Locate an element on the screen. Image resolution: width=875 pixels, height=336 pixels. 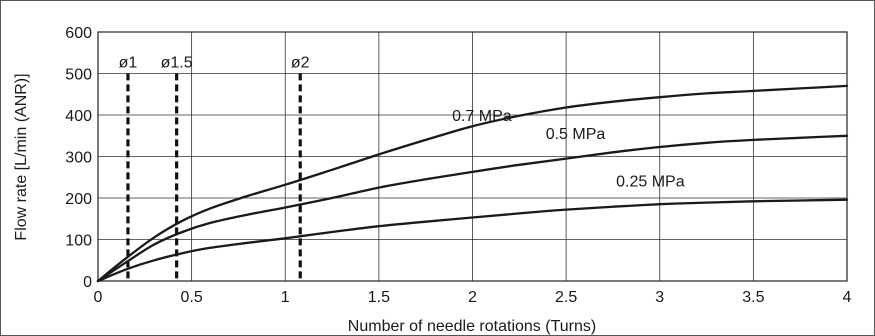
x-axis-ticks: 0 0.5 1 1.5 2 2.5 3 3.5 4 is located at coordinates (473, 297).